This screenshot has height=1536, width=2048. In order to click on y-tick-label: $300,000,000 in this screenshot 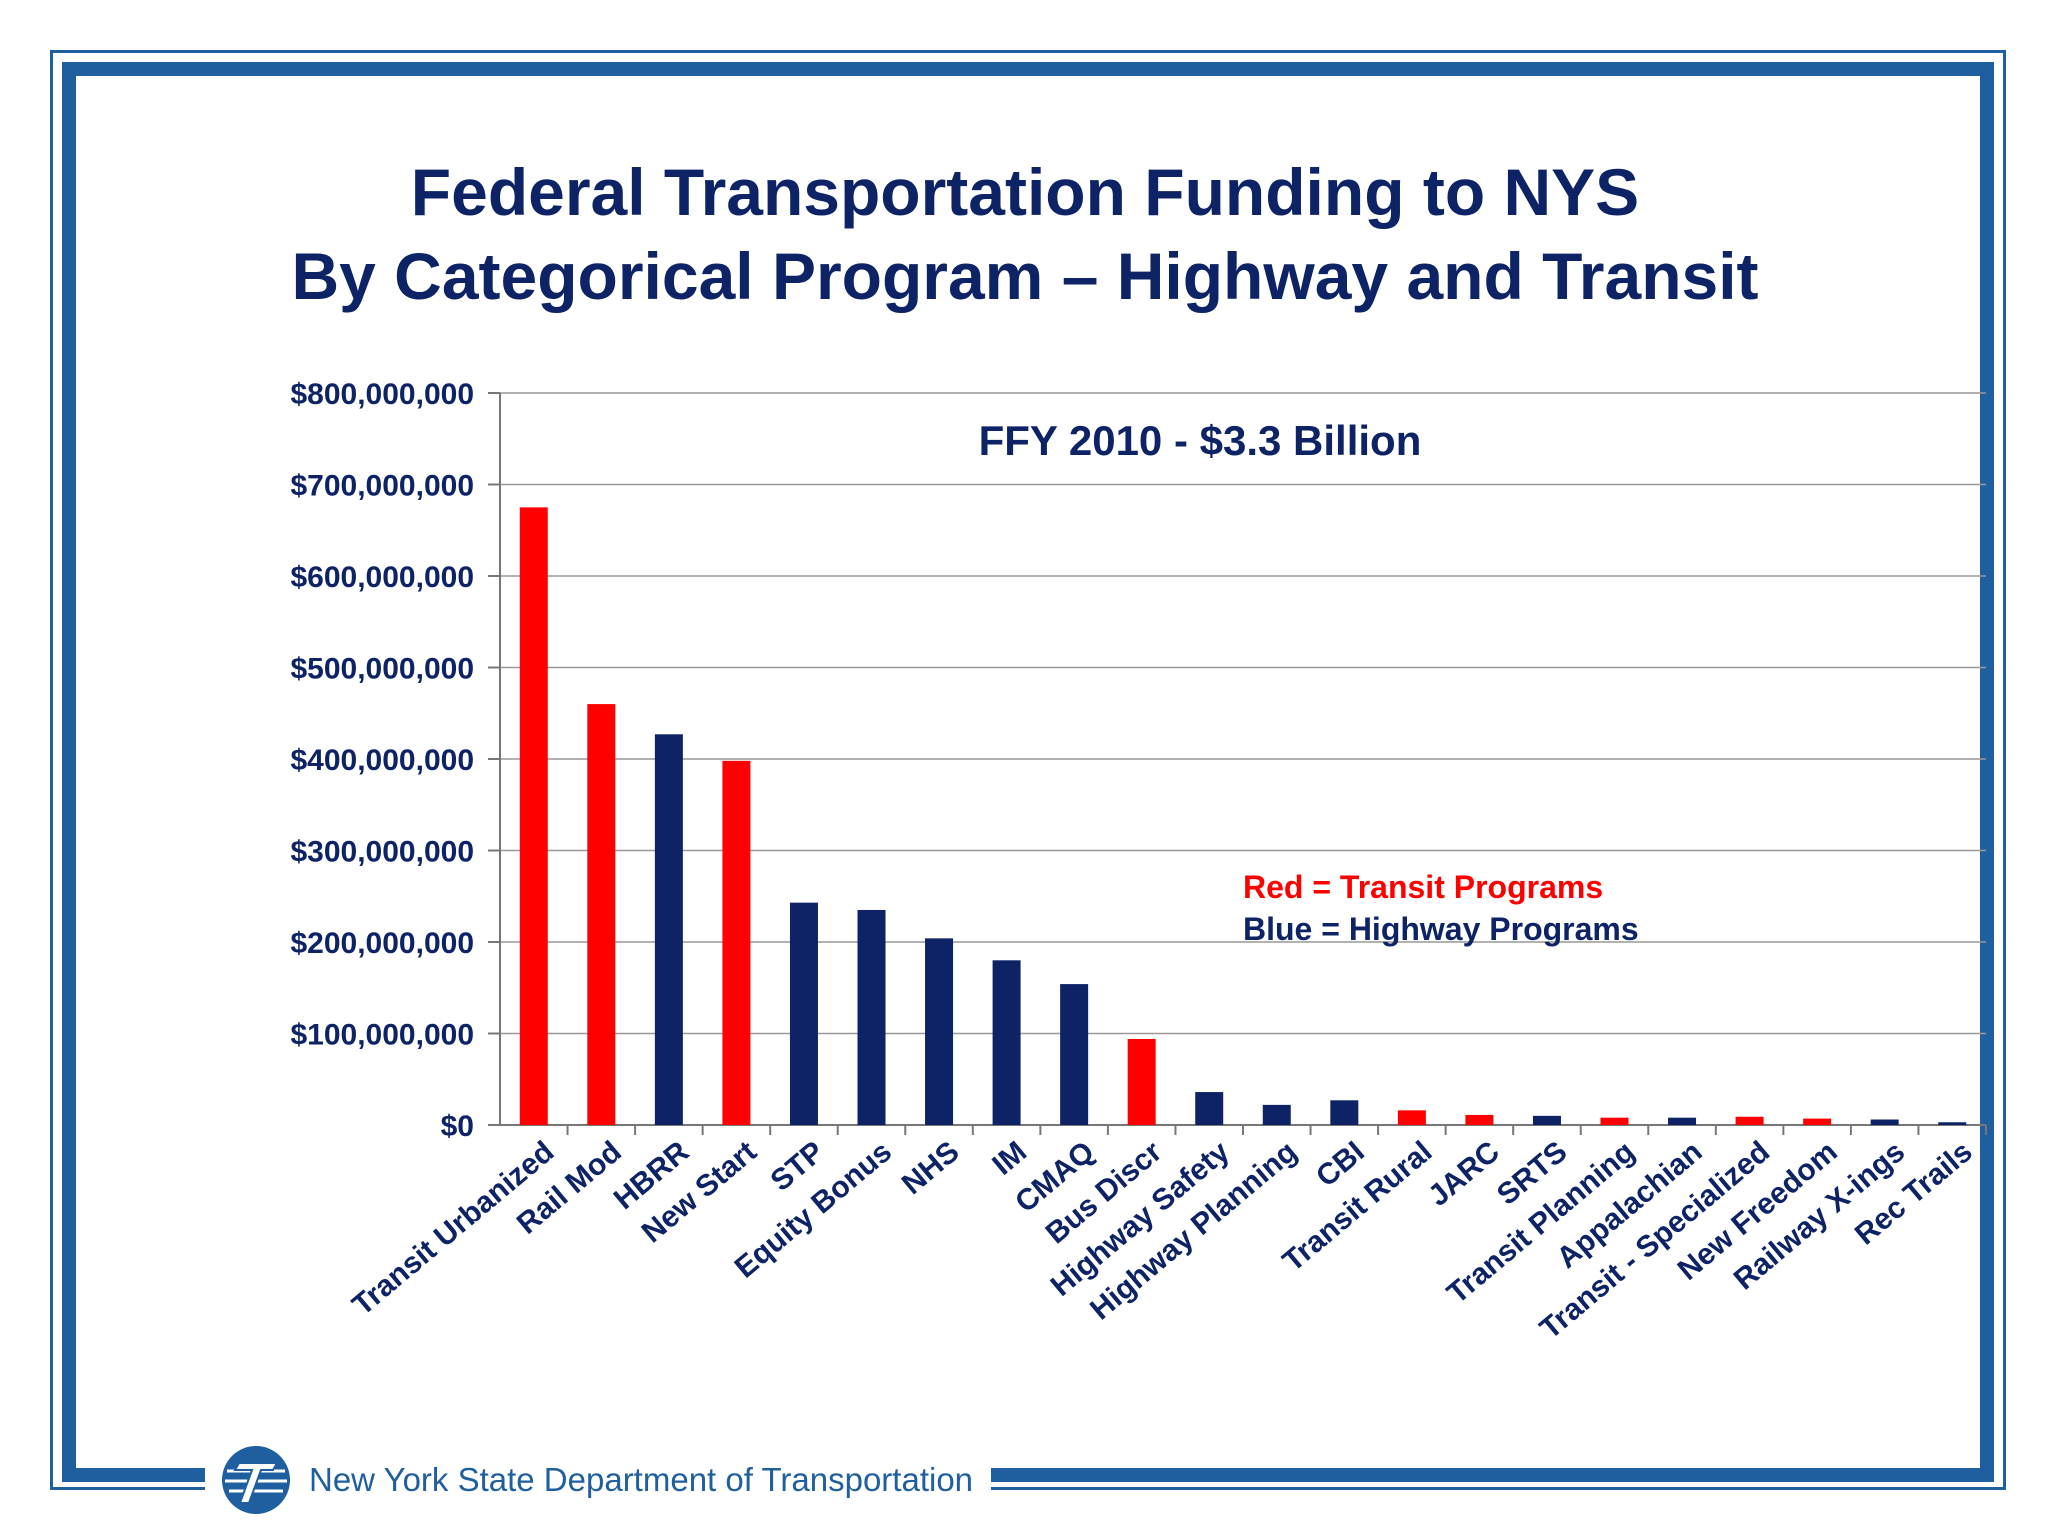, I will do `click(382, 852)`.